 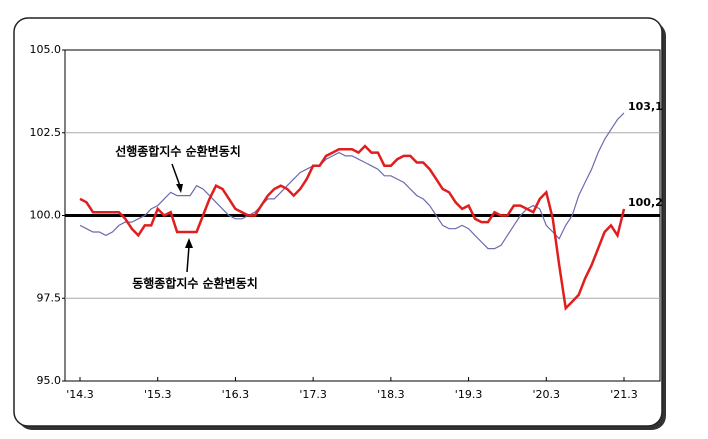 I want to click on y-tick-label: 100.0, so click(x=46, y=215).